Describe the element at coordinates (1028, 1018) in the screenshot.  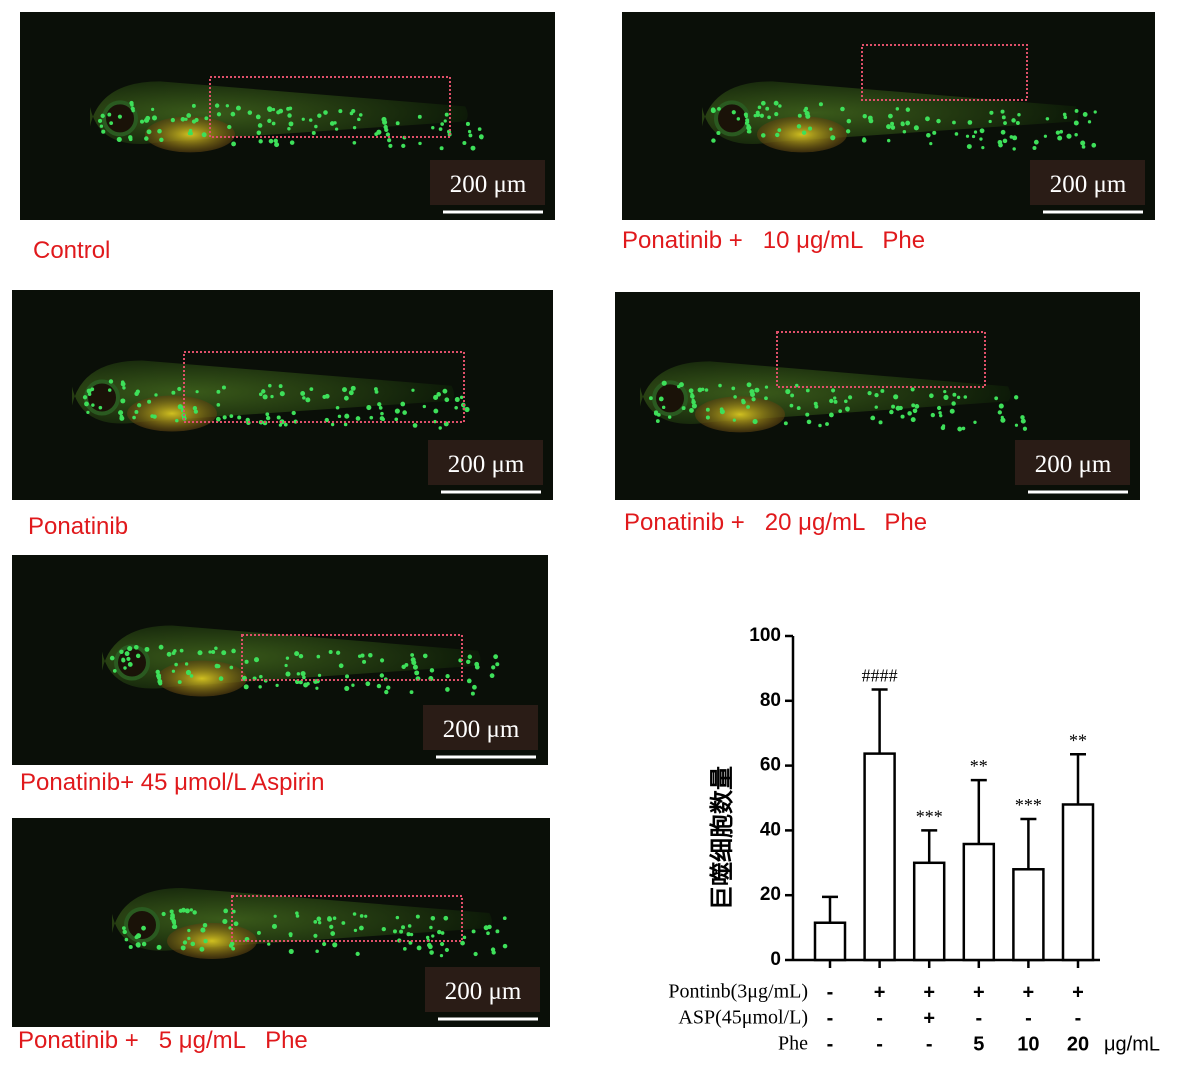
I see `row-cell: -` at that location.